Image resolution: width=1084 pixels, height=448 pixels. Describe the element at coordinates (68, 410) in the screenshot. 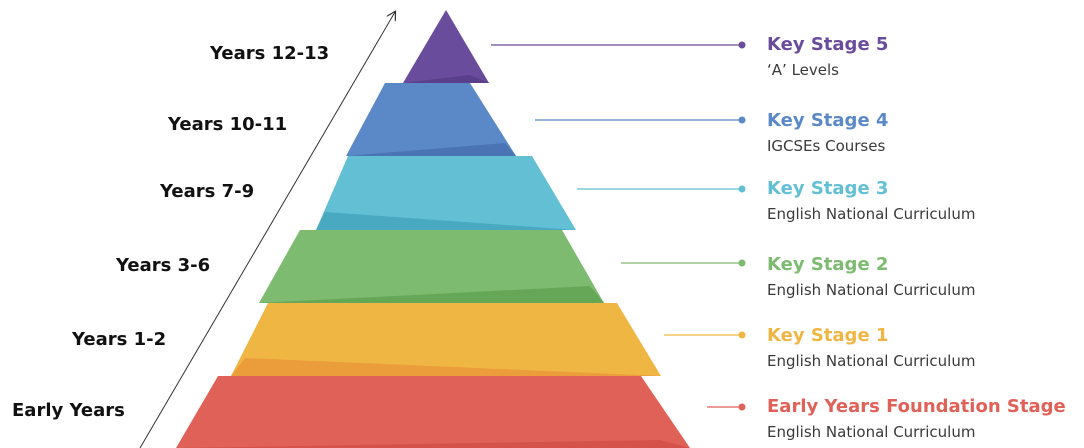

I see `years-label-5: Early Years` at that location.